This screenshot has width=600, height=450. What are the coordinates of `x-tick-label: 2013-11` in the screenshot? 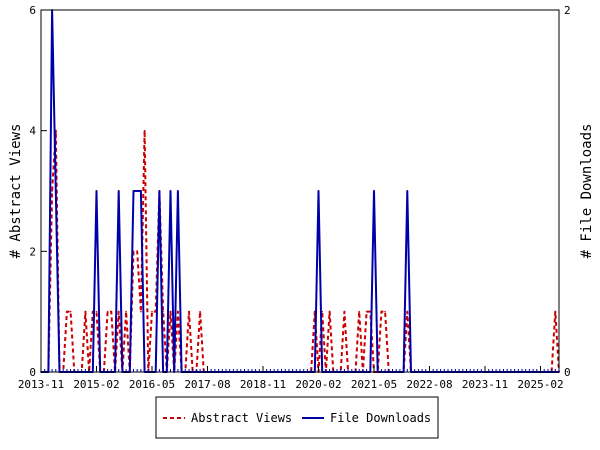 It's located at (41, 384).